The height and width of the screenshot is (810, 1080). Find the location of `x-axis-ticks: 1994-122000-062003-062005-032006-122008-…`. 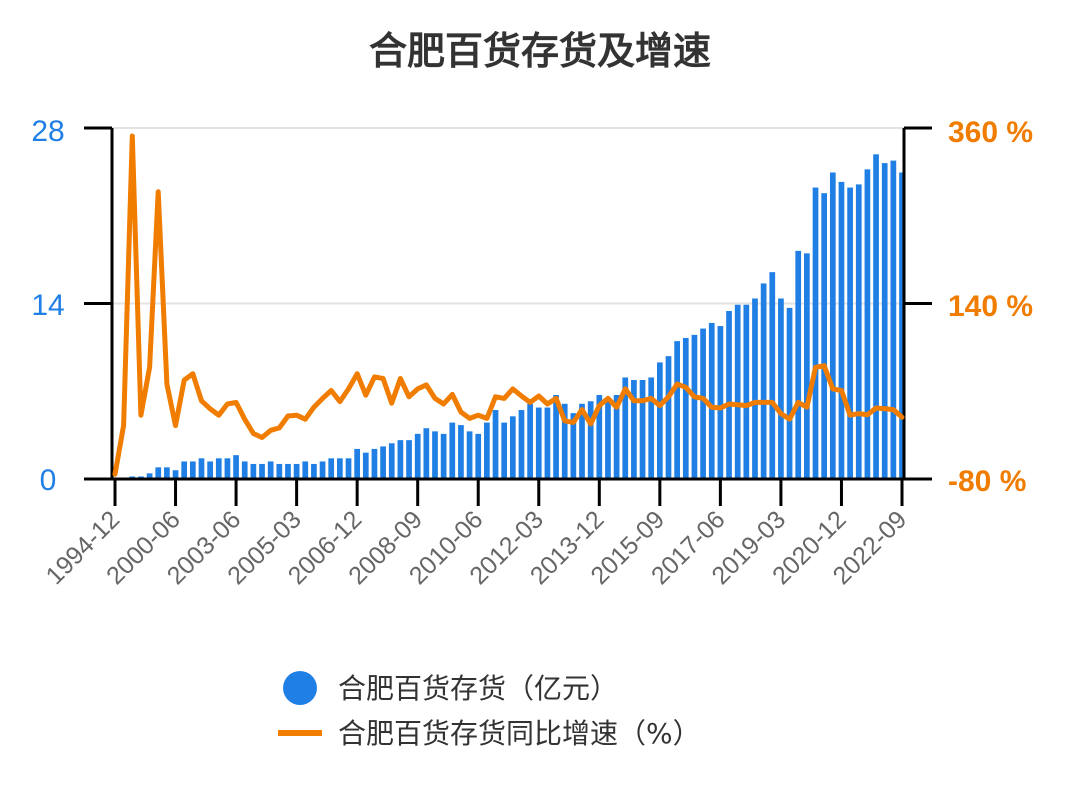

x-axis-ticks: 1994-122000-062003-062005-032006-122008-… is located at coordinates (476, 534).